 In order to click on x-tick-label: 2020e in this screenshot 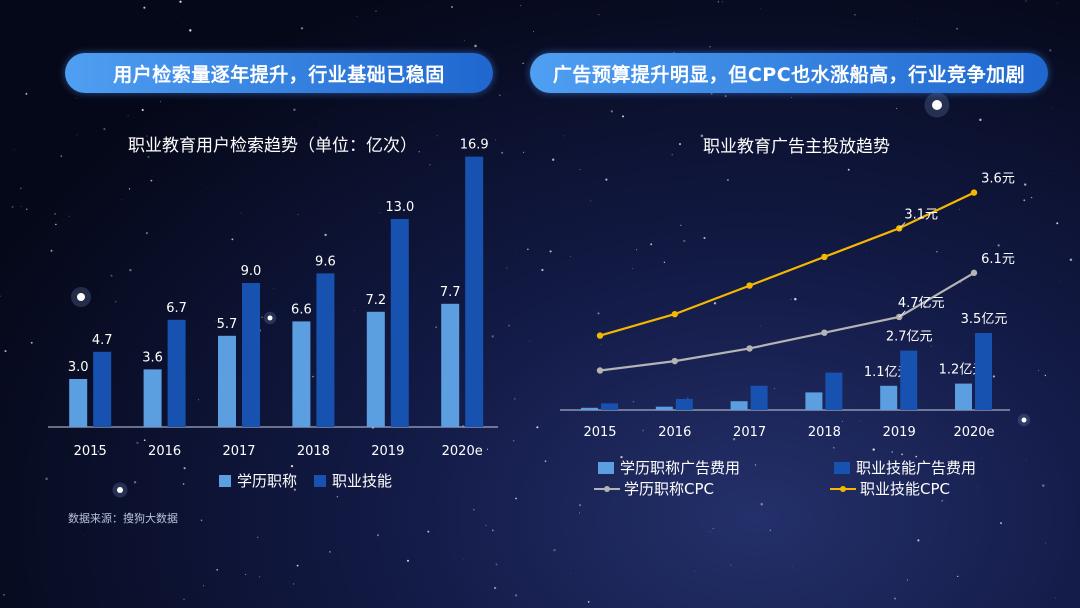, I will do `click(973, 432)`.